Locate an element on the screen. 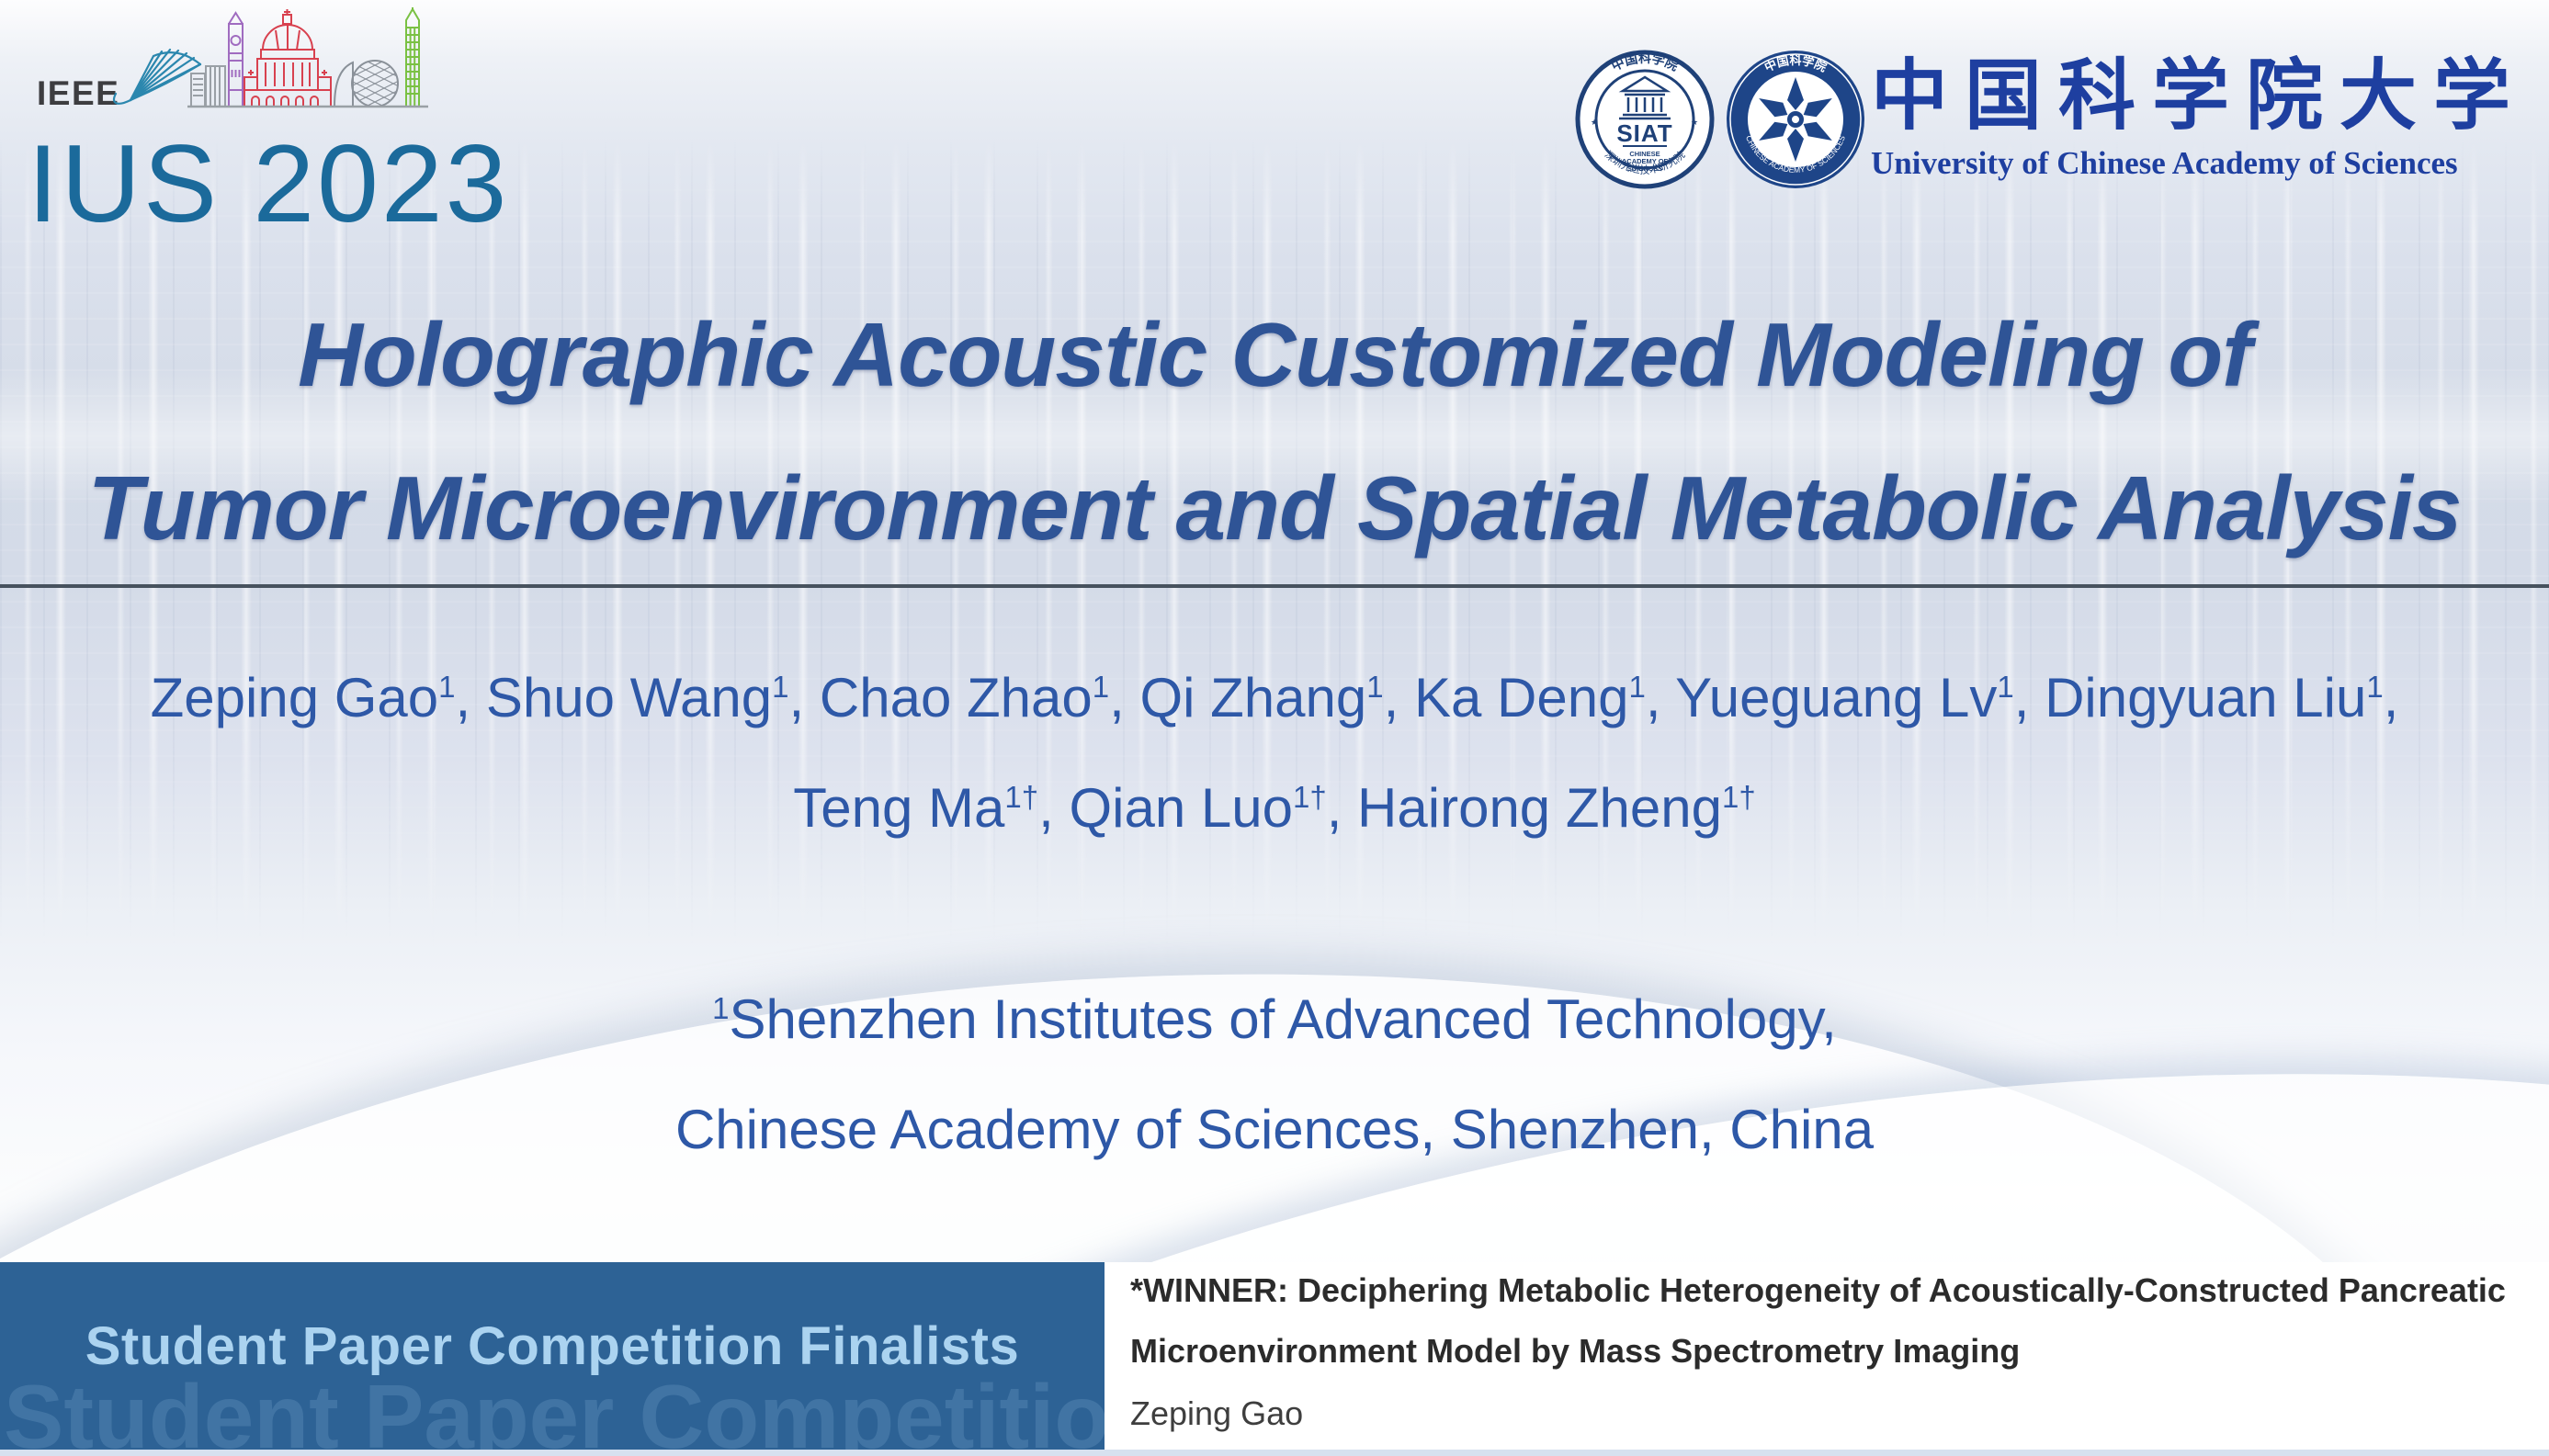 Image resolution: width=2549 pixels, height=1456 pixels. banner-label: Student Paper Competition Finalists is located at coordinates (552, 1346).